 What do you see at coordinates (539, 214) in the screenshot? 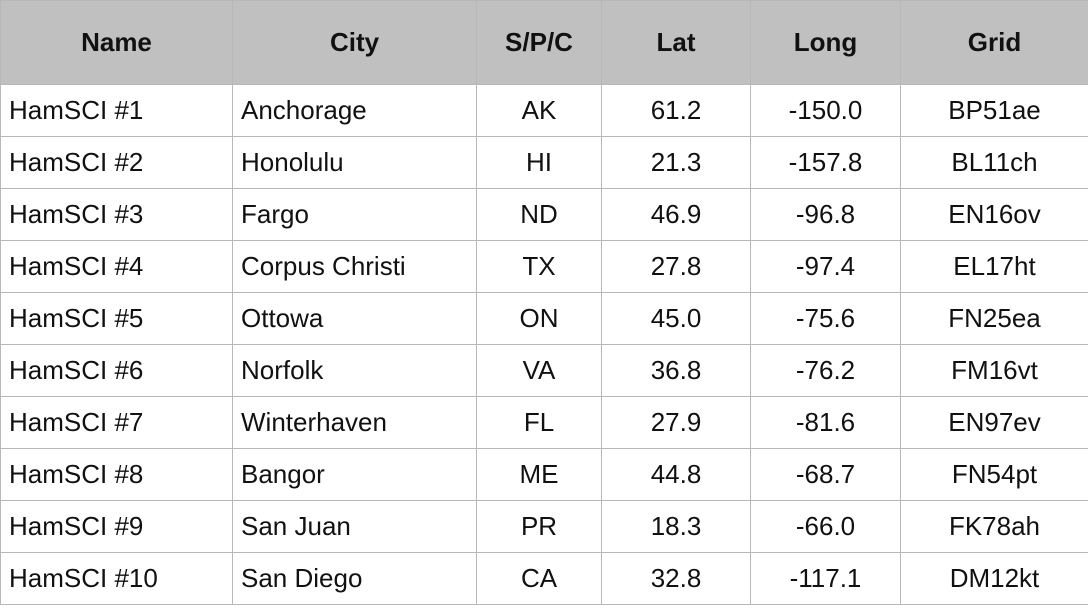
I see `table-cell: ND` at bounding box center [539, 214].